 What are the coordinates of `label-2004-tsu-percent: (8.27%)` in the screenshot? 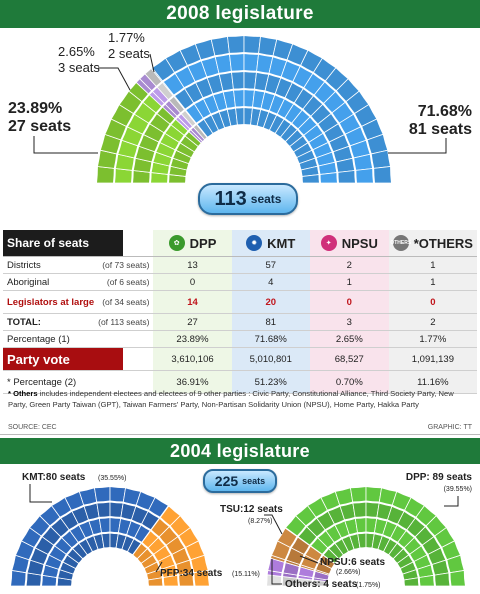 It's located at (260, 521).